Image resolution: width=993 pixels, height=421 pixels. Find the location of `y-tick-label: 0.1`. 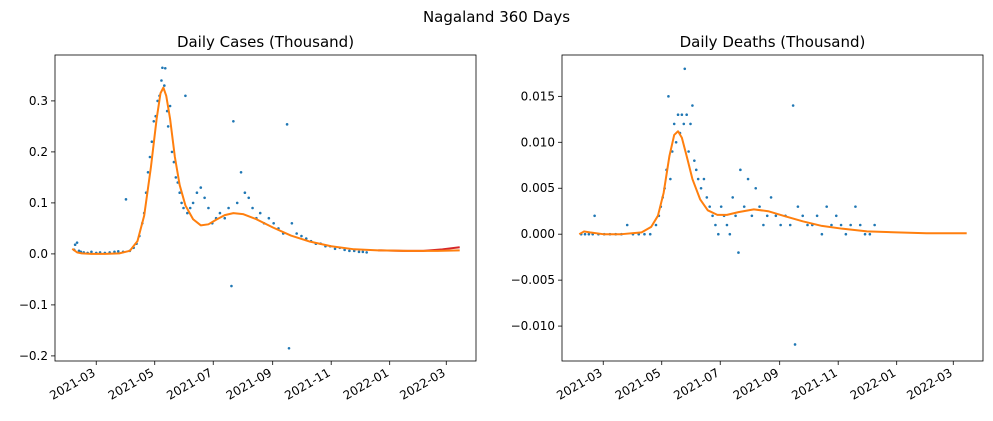

y-tick-label: 0.1 is located at coordinates (38, 203).